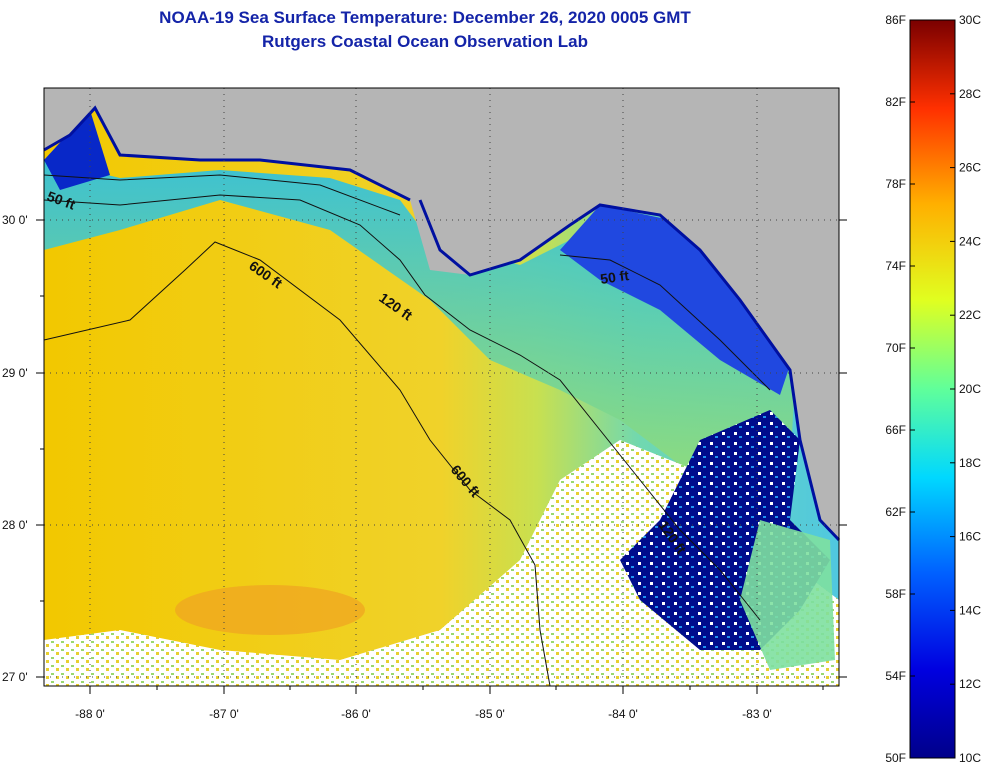  I want to click on lat-tick-label: 30 0', so click(15, 220).